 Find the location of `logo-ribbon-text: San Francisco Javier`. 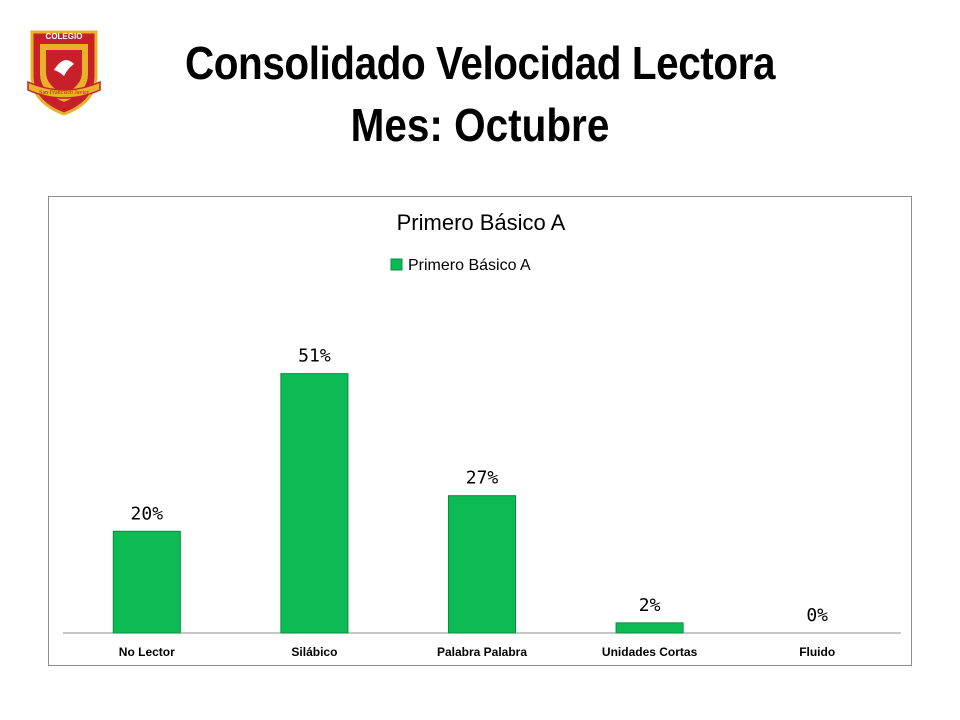

logo-ribbon-text: San Francisco Javier is located at coordinates (64, 93).